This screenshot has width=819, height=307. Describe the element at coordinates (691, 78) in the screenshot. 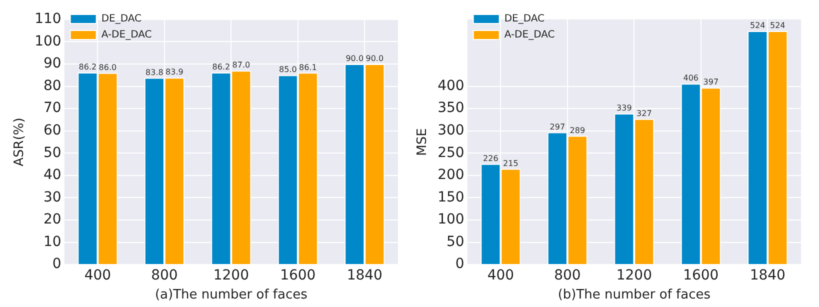

I see `data-label: 406` at that location.